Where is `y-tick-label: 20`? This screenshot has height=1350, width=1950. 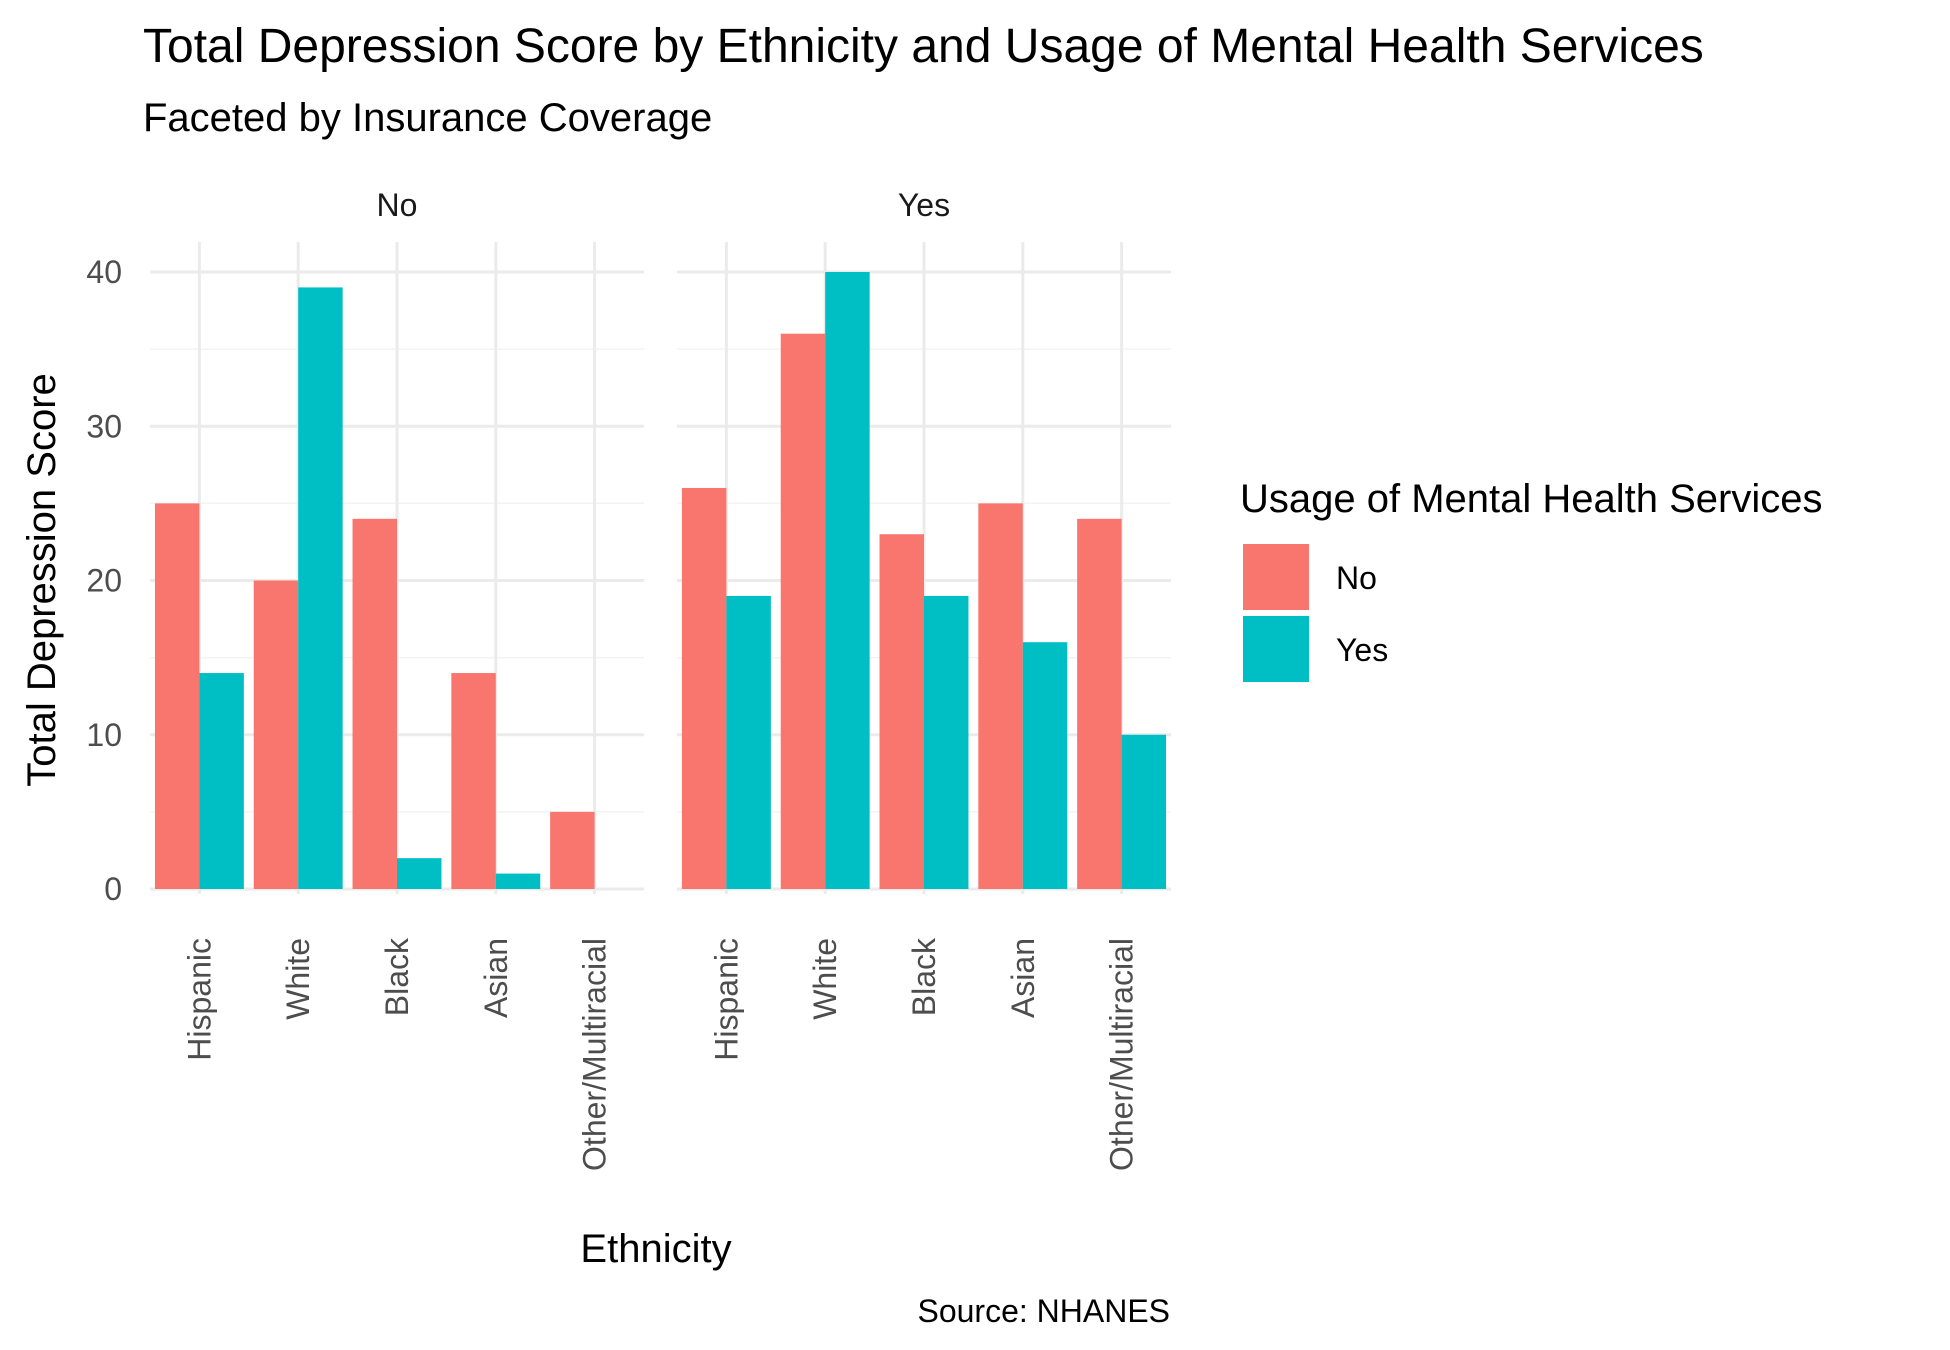 y-tick-label: 20 is located at coordinates (104, 581).